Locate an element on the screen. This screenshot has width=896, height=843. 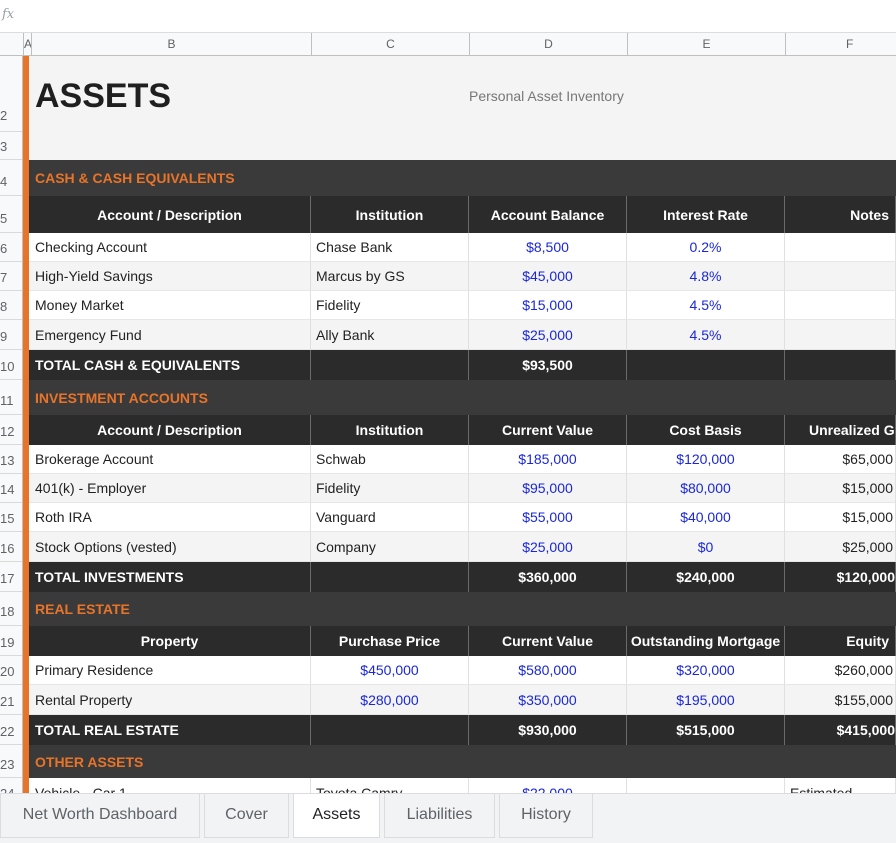
table-cell: Primary Residence is located at coordinates (170, 670).